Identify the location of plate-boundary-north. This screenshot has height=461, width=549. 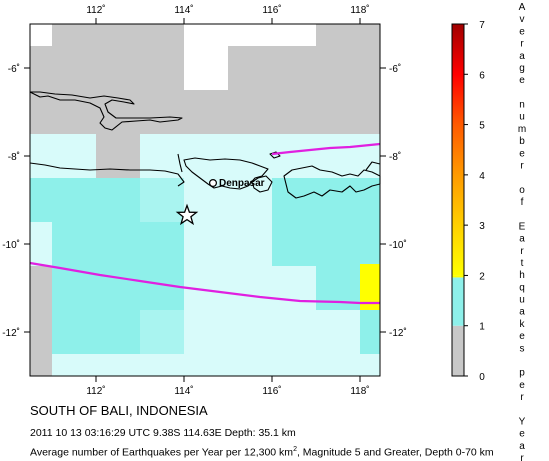
(326, 149).